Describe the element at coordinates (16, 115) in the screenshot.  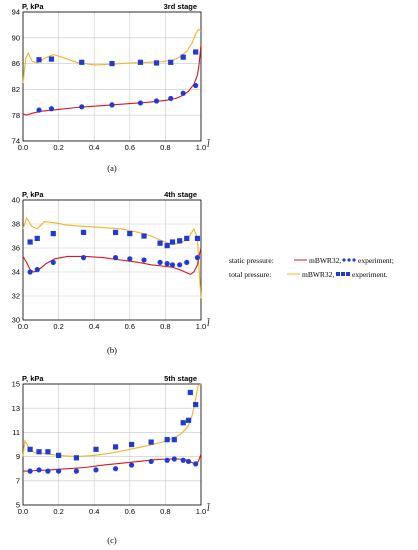
I see `y-tick-label: 78` at that location.